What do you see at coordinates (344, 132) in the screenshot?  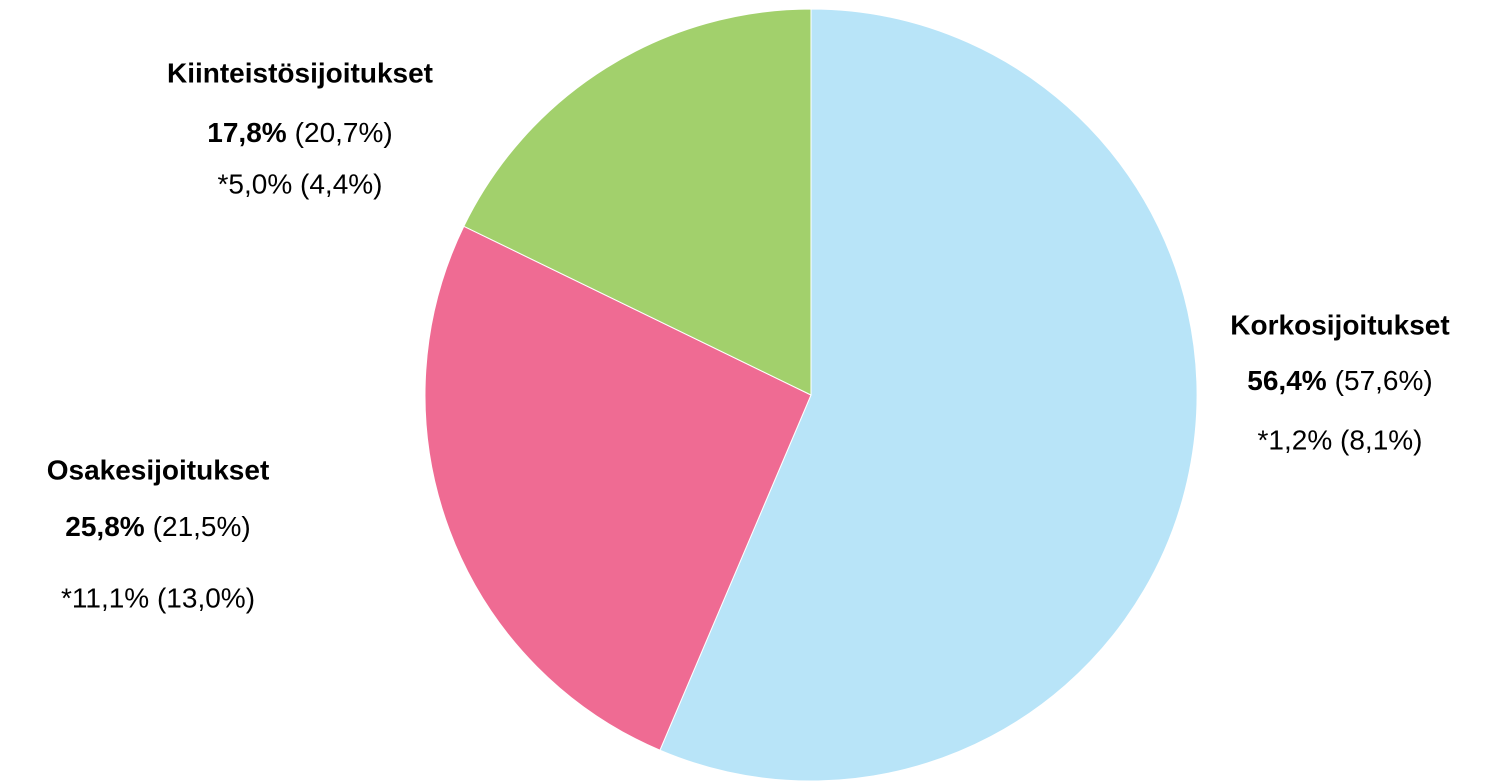 I see `previous-label: (20,7%)` at bounding box center [344, 132].